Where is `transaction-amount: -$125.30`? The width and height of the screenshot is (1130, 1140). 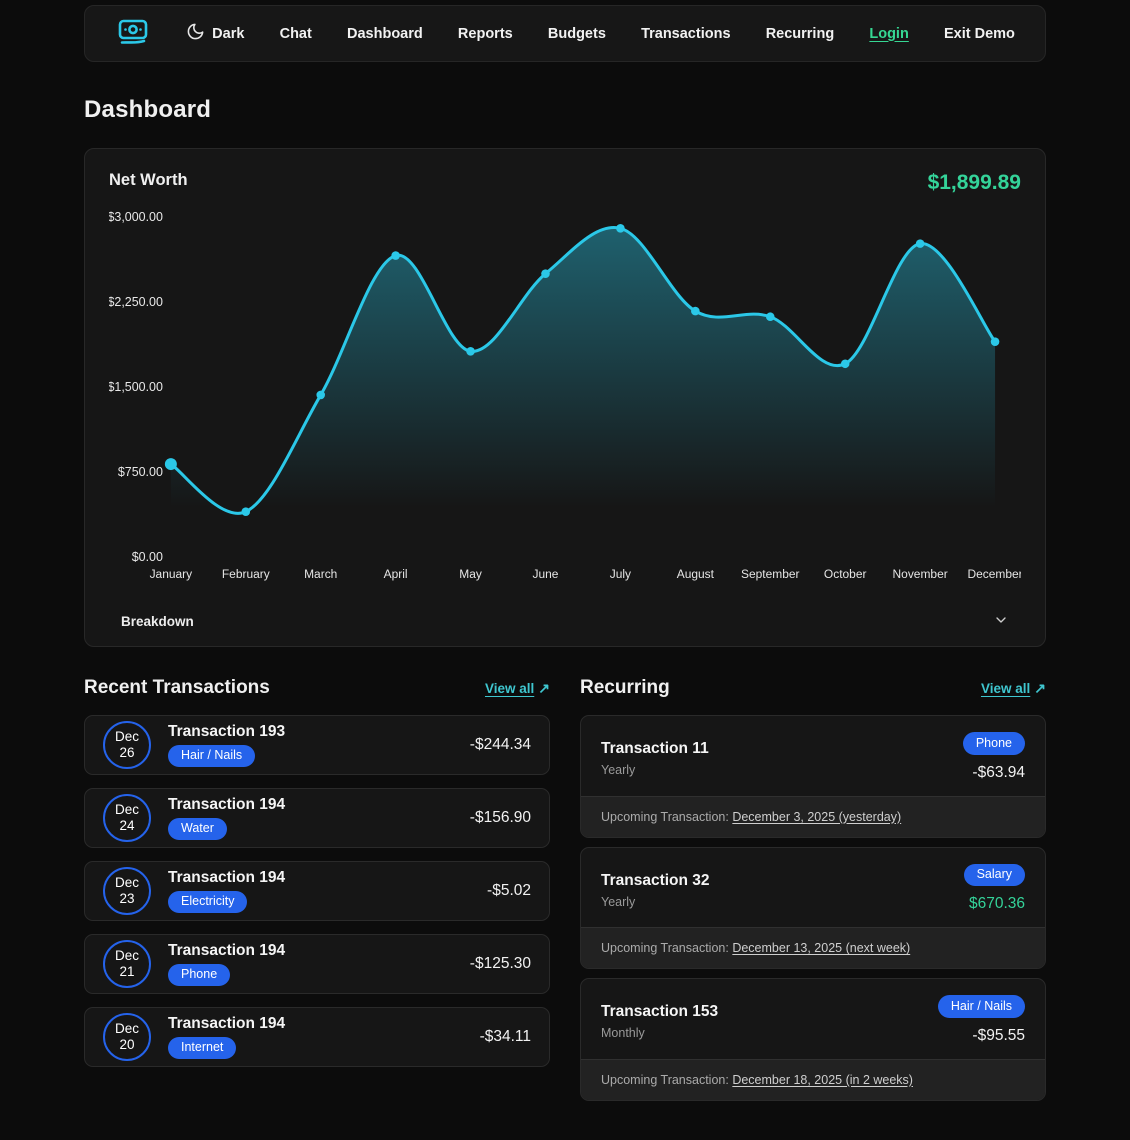
transaction-amount: -$125.30 is located at coordinates (500, 963).